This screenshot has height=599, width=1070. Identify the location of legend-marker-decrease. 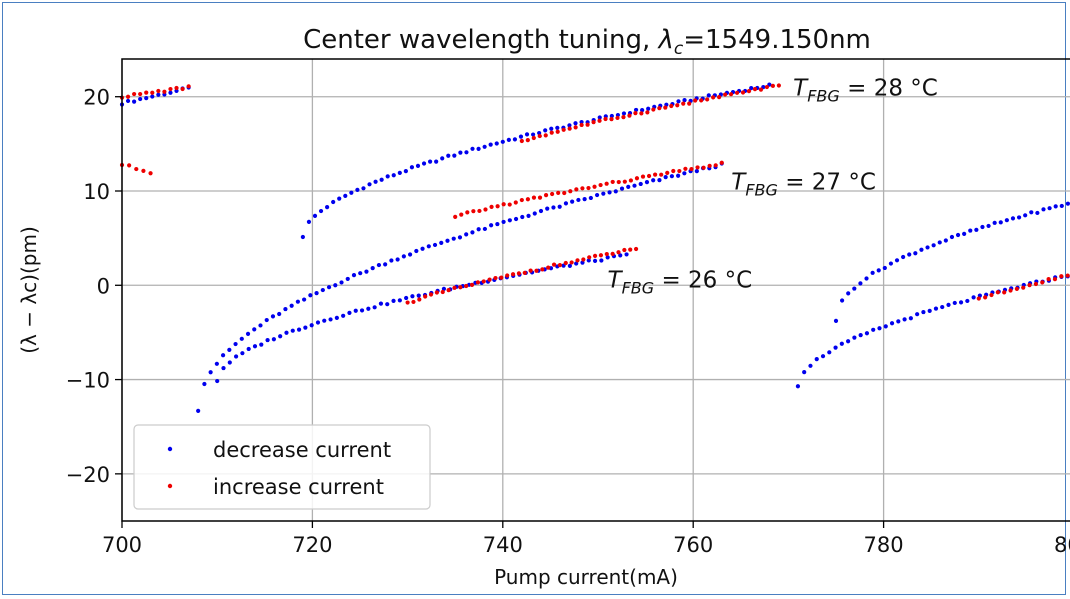
(170, 449).